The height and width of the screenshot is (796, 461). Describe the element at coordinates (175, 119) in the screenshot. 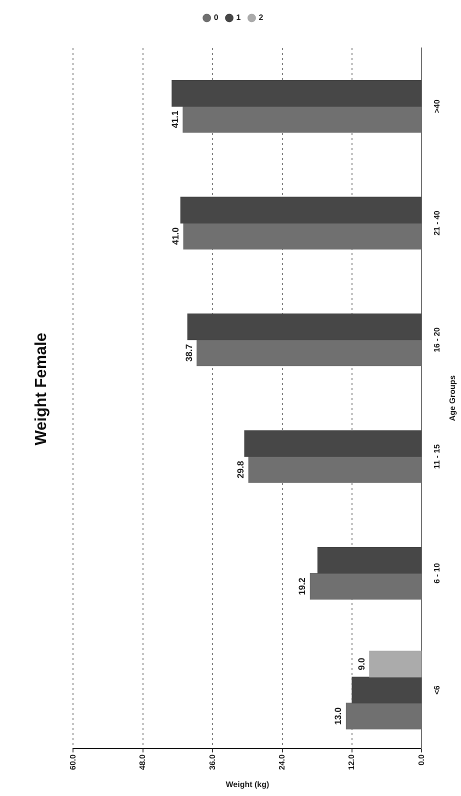

I see `data-label: 41.1` at that location.